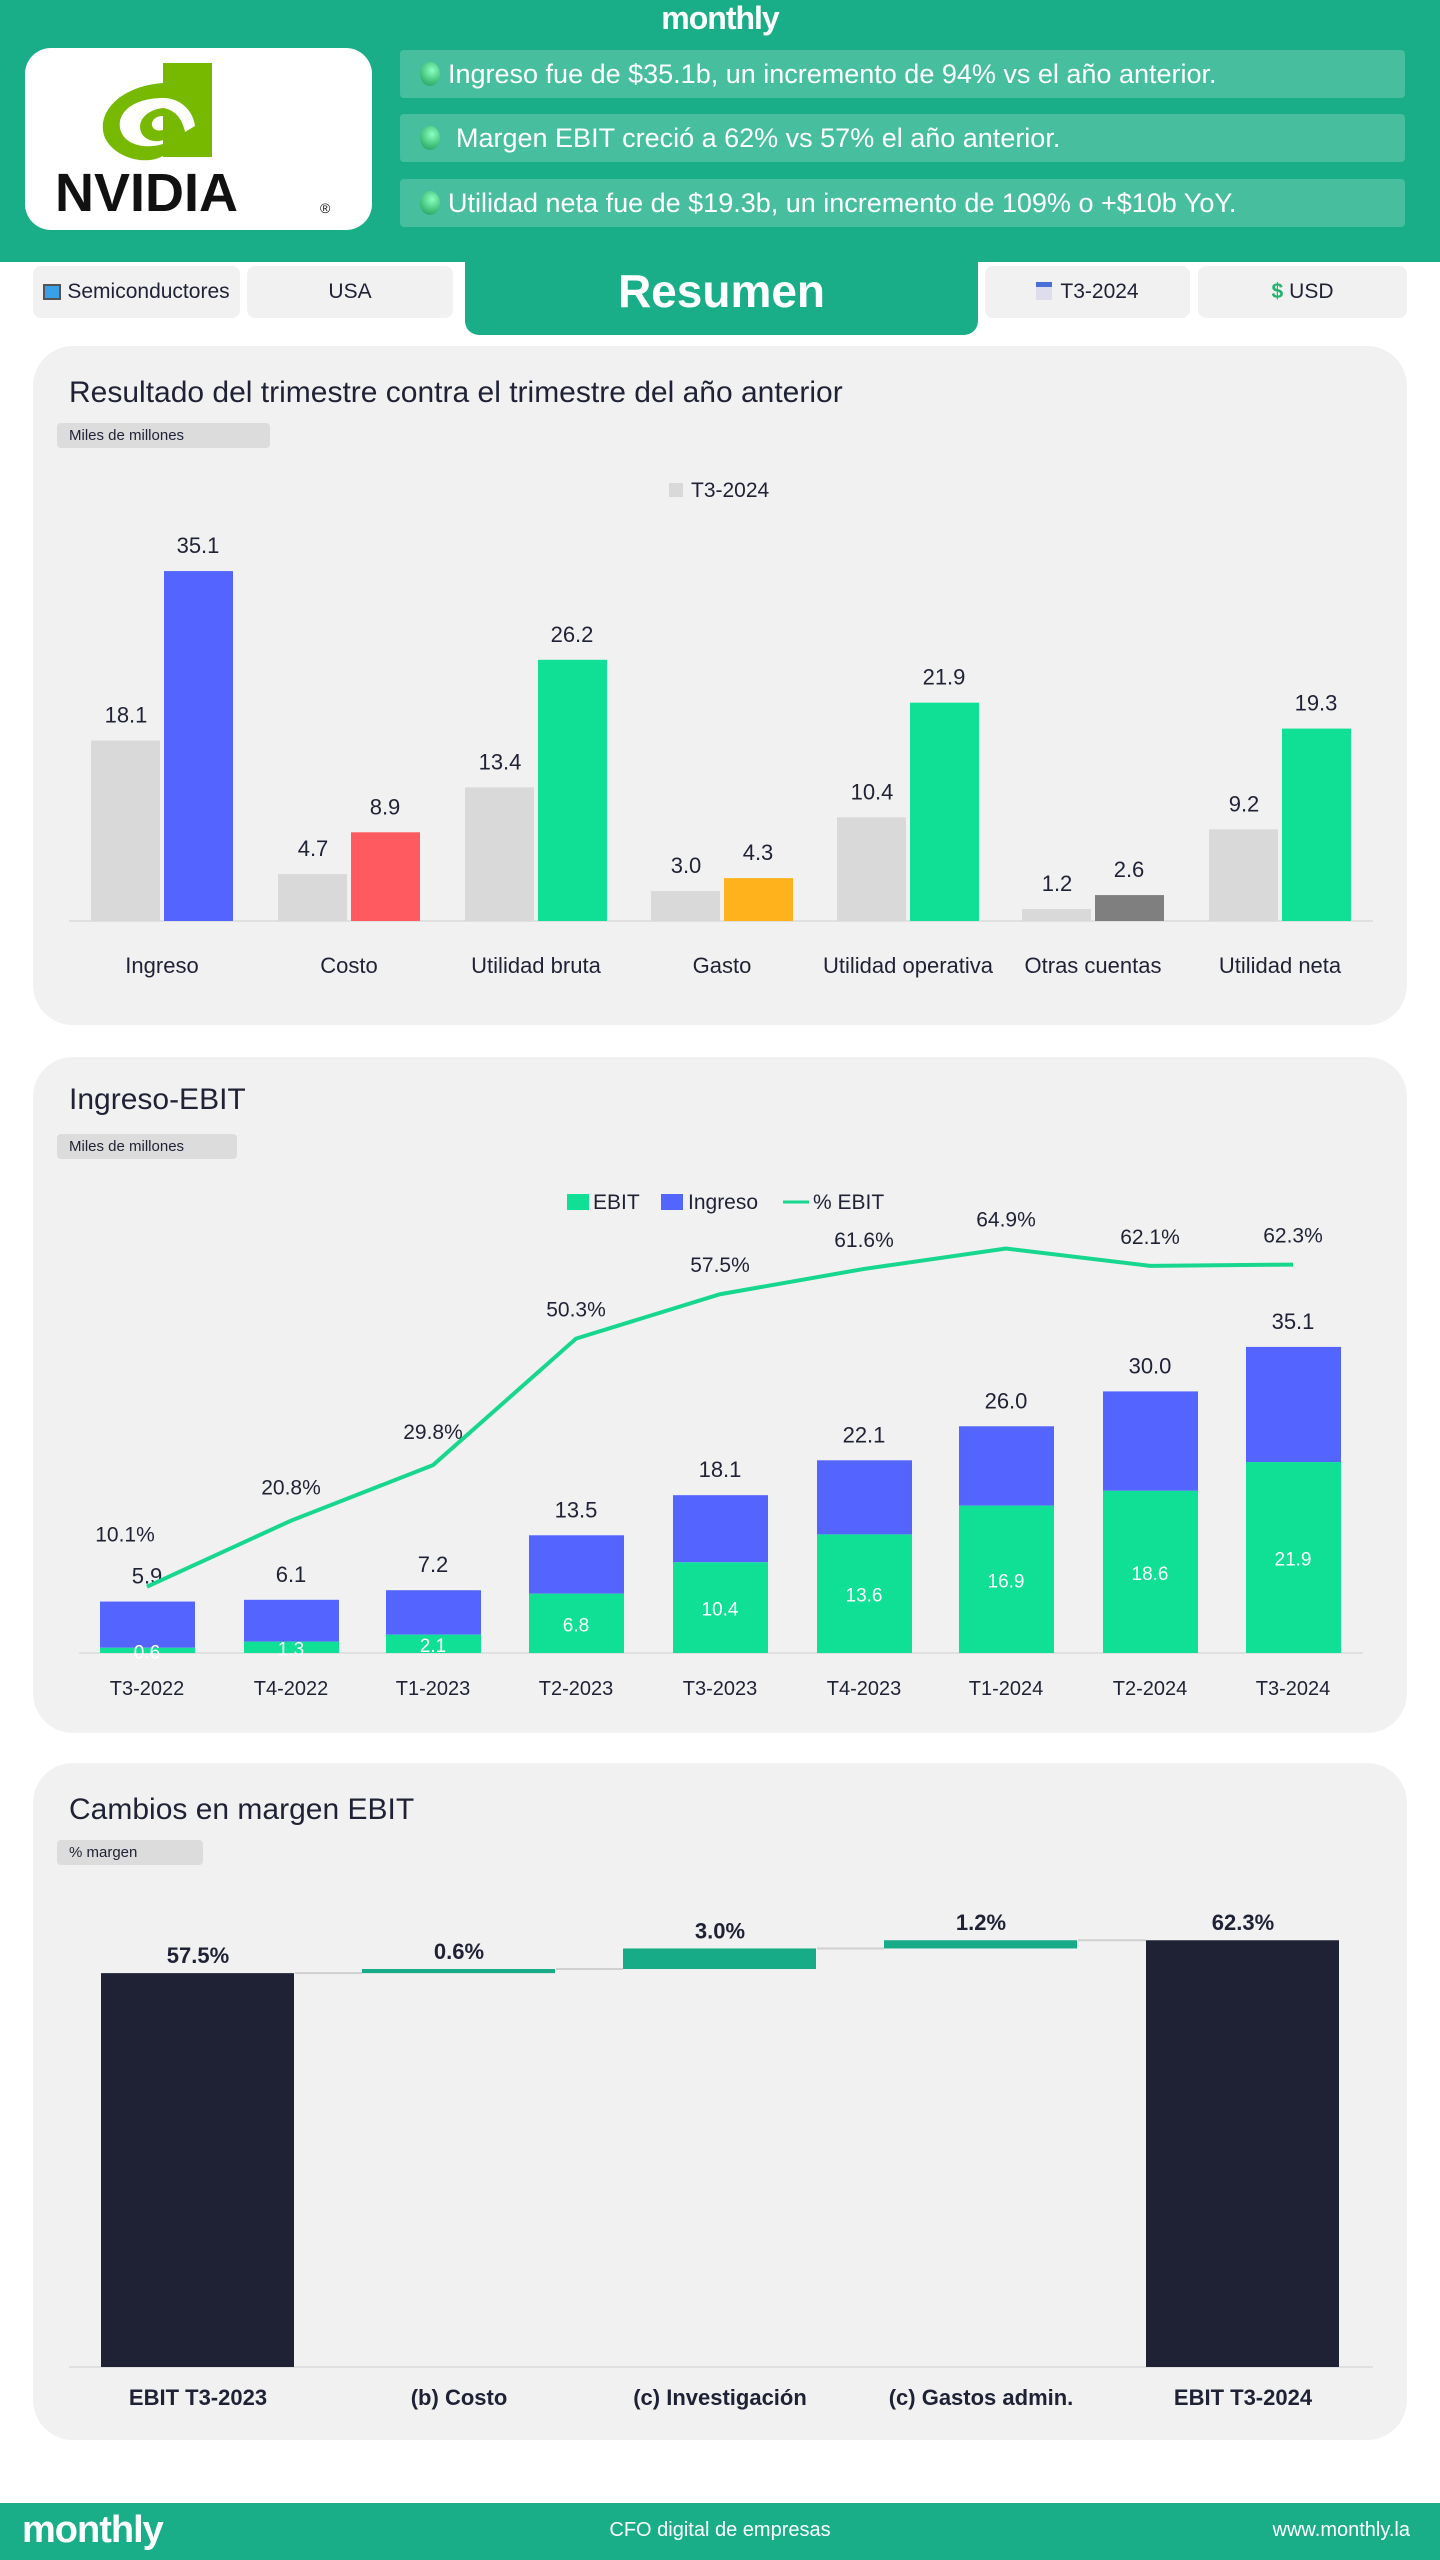 This screenshot has width=1440, height=2560. What do you see at coordinates (576, 1689) in the screenshot?
I see `x-tick-label: T2-2023` at bounding box center [576, 1689].